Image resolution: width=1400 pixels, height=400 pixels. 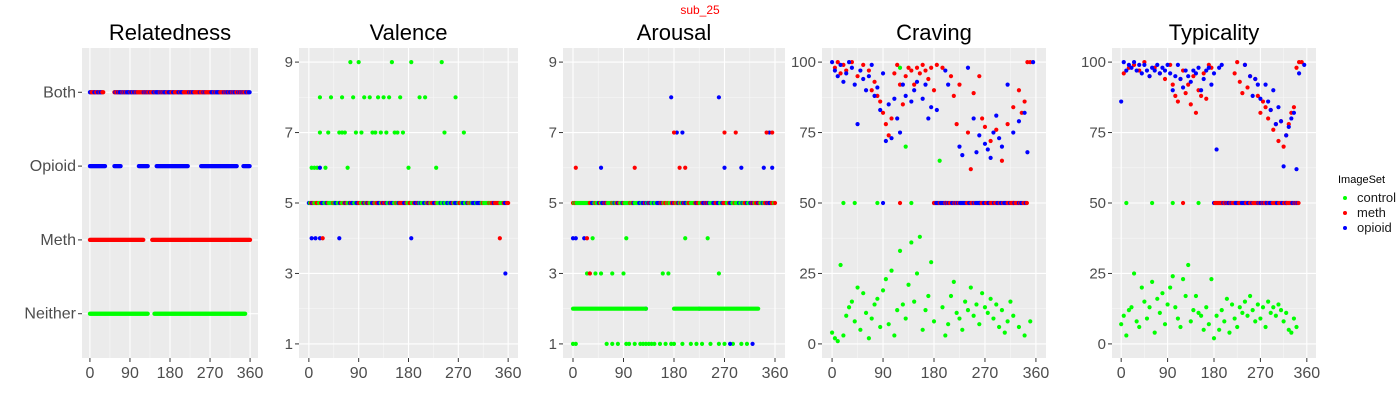 I want to click on y-tick-label: 0, so click(x=812, y=344).